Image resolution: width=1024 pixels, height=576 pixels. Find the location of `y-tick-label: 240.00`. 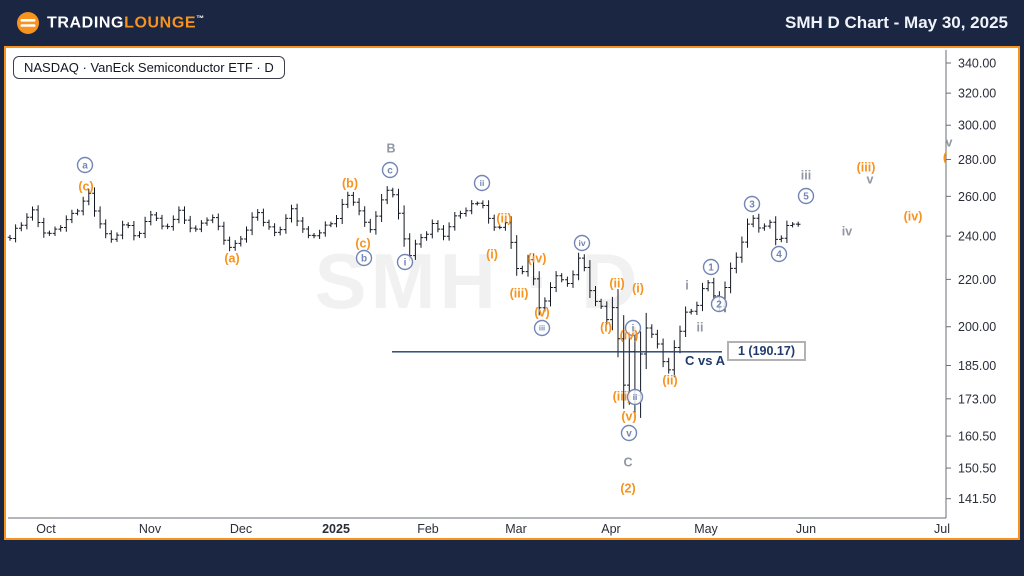

y-tick-label: 240.00 is located at coordinates (977, 237).